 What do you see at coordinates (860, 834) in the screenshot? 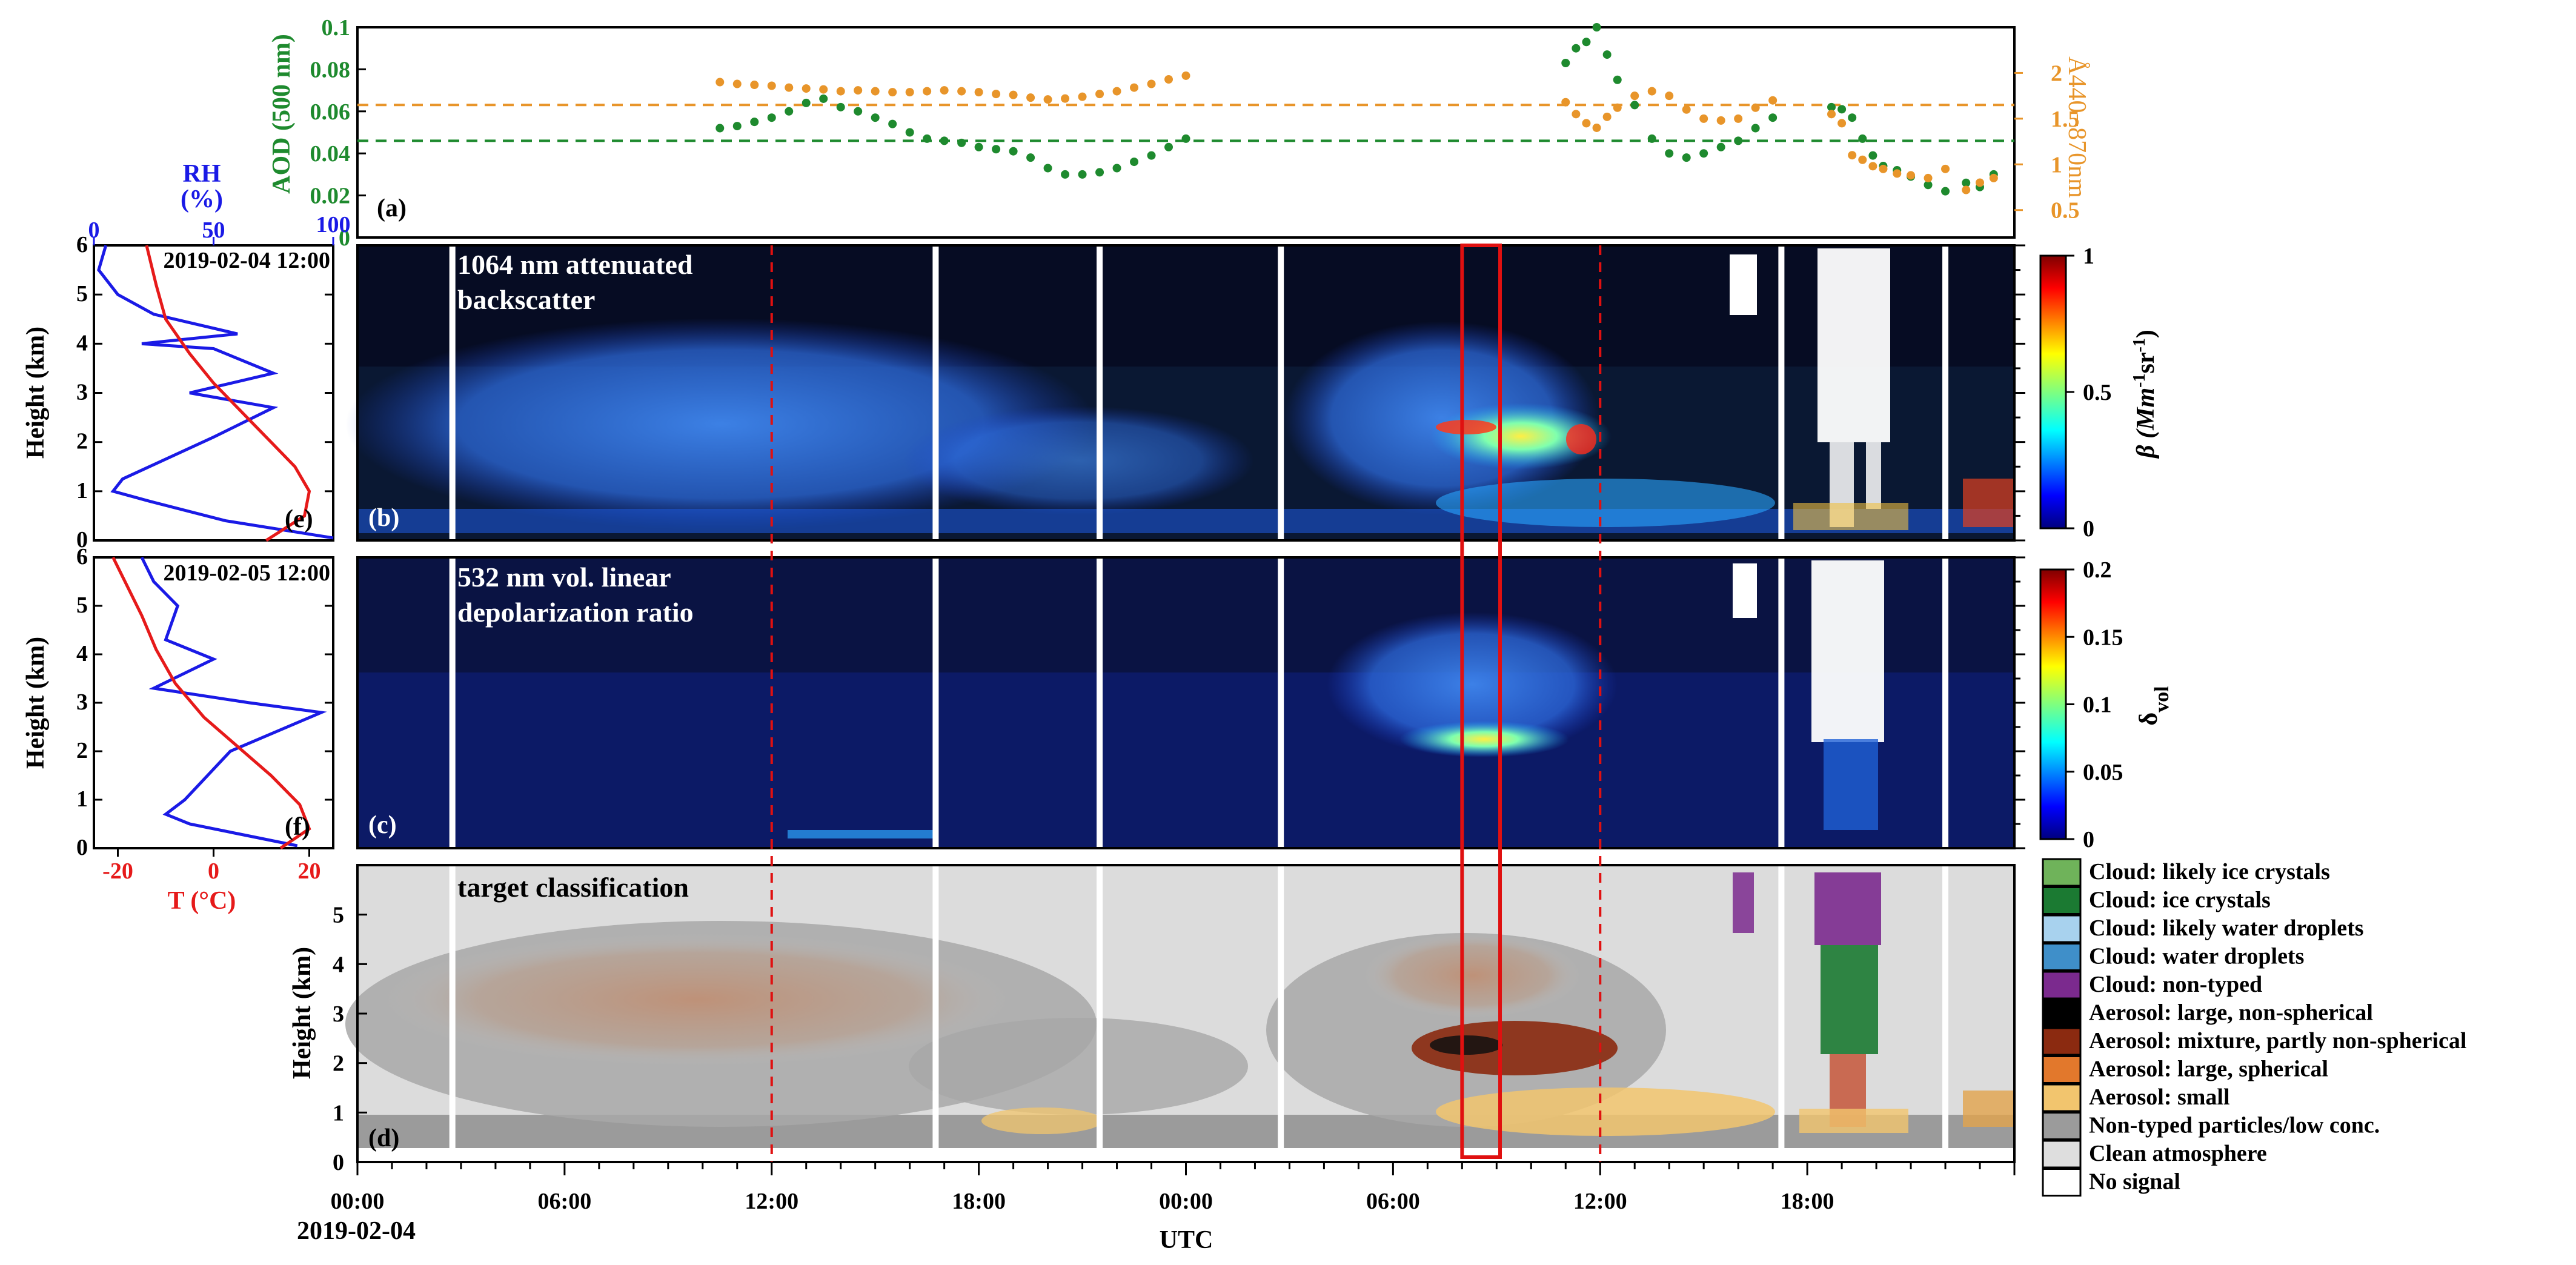
I see `boundary-layer-c` at bounding box center [860, 834].